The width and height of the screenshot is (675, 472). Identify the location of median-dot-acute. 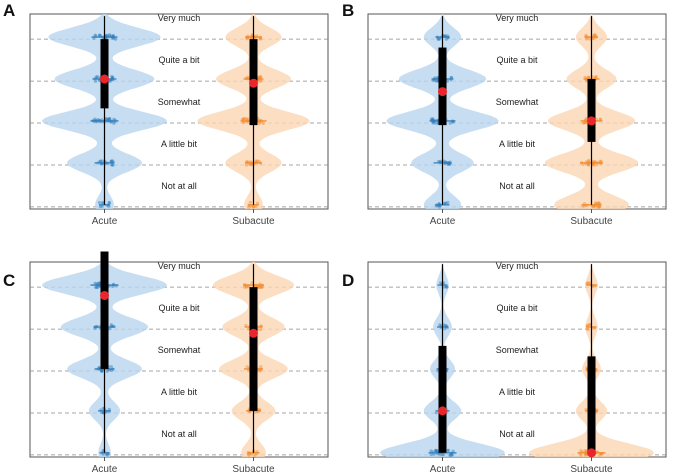
(442, 92).